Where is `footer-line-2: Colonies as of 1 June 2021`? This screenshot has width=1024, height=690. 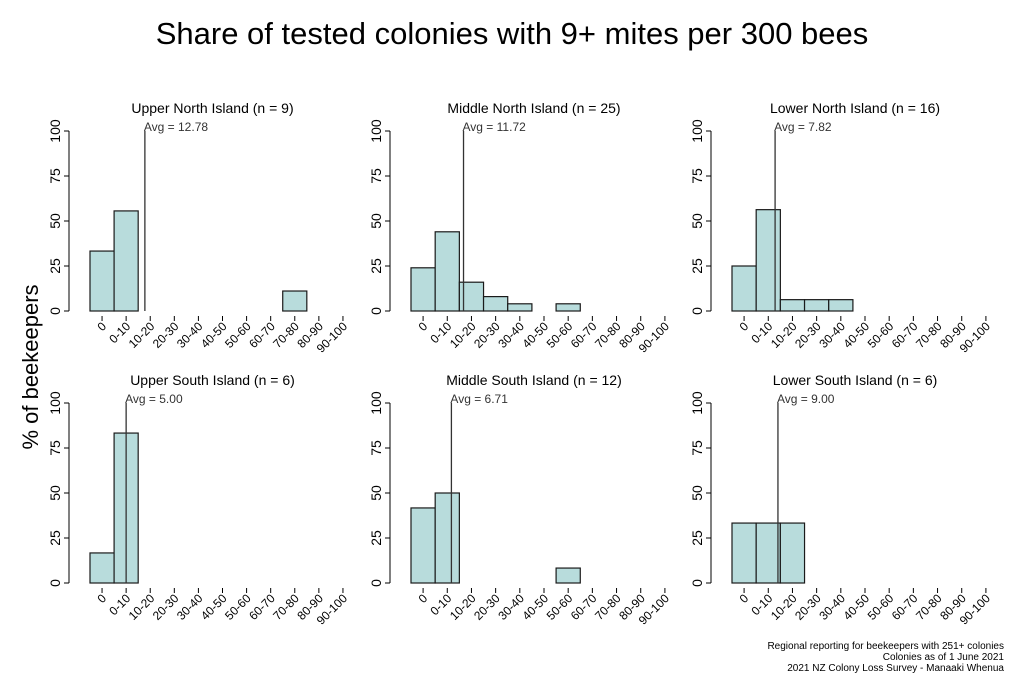 footer-line-2: Colonies as of 1 June 2021 is located at coordinates (943, 657).